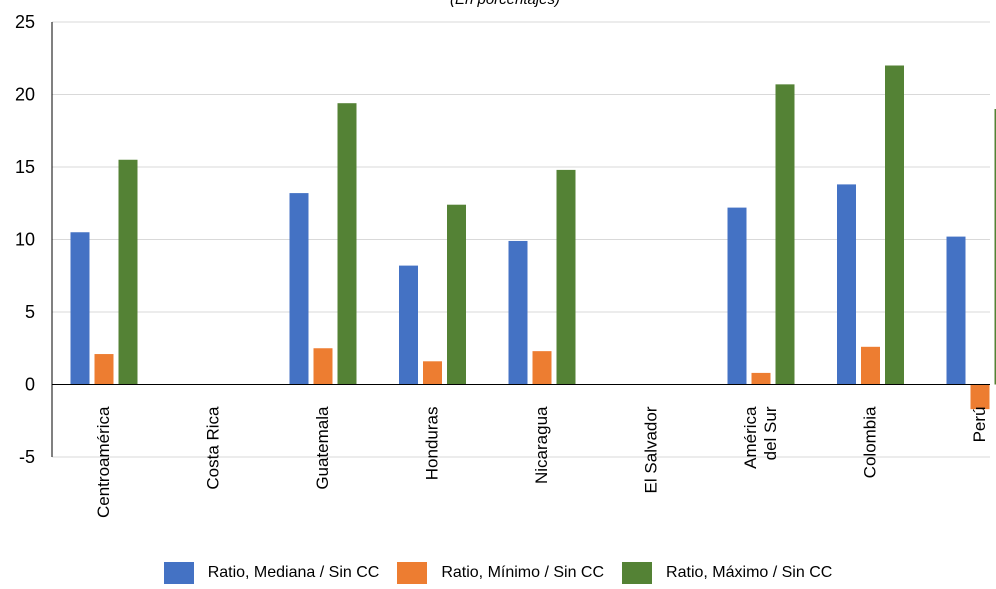  I want to click on y-axis: -5 0 5 10 15 20 25, so click(34, 239).